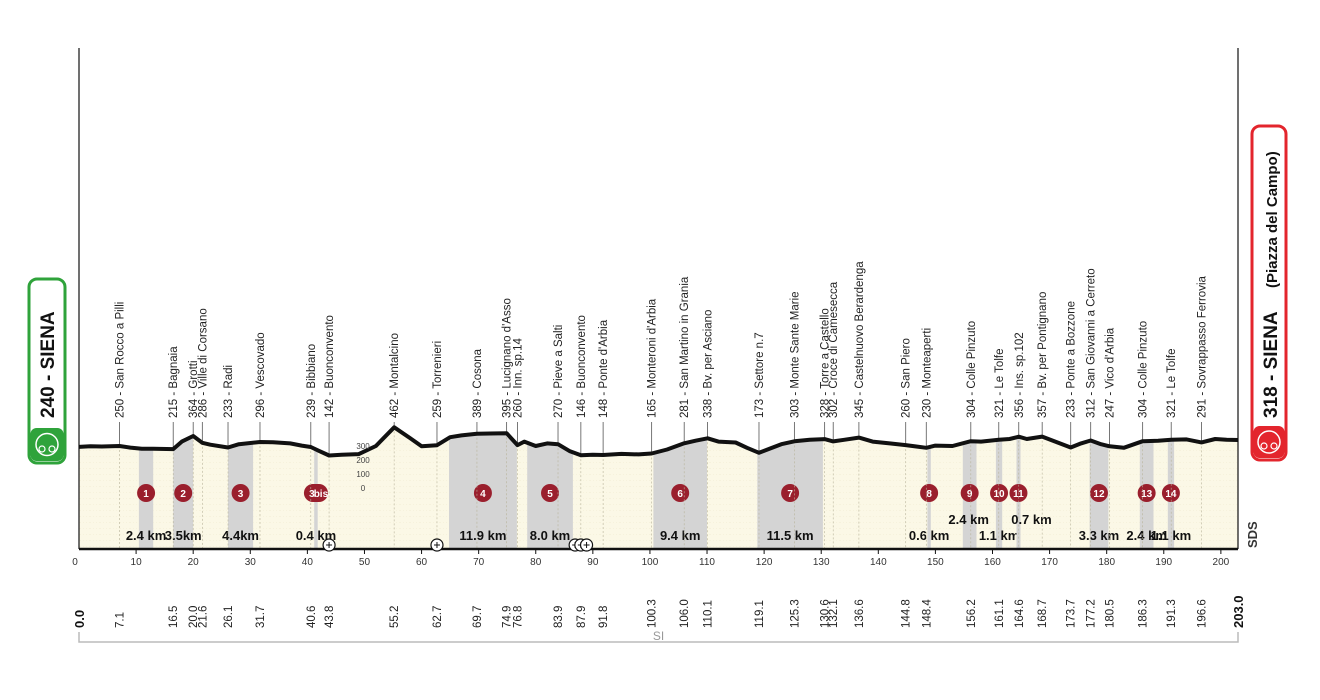 Image resolution: width=1320 pixels, height=700 pixels. What do you see at coordinates (992, 562) in the screenshot?
I see `x-tick-label: 160` at bounding box center [992, 562].